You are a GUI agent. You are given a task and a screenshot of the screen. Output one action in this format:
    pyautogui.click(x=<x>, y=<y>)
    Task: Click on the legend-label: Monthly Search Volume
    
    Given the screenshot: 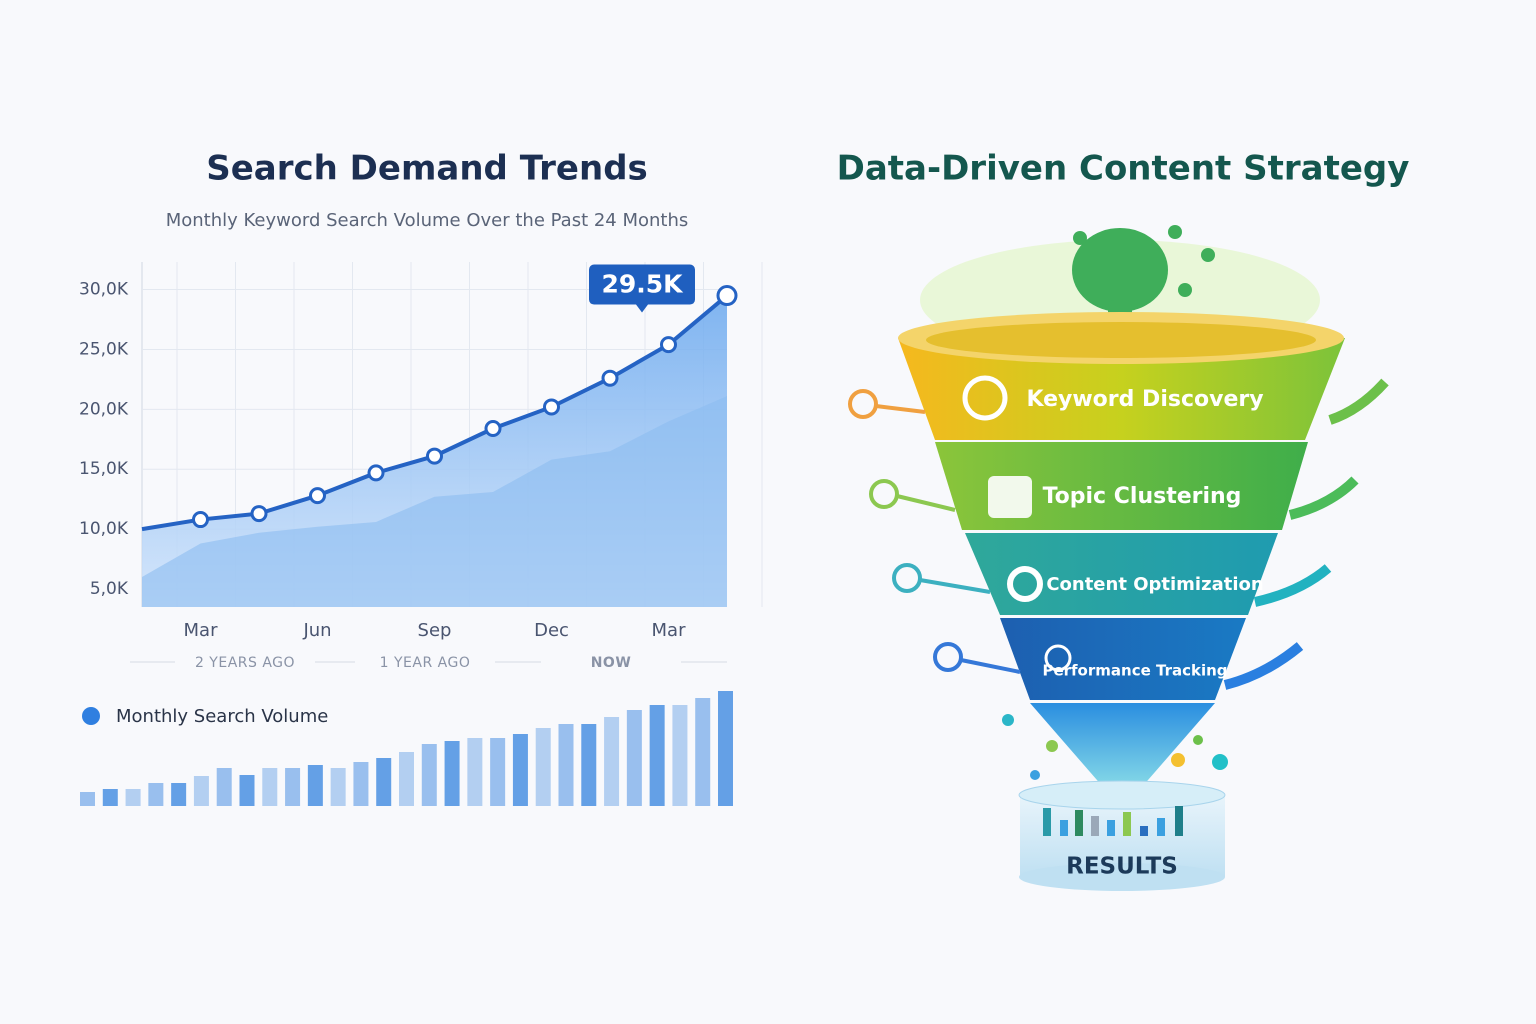 What is the action you would take?
    pyautogui.click(x=222, y=716)
    